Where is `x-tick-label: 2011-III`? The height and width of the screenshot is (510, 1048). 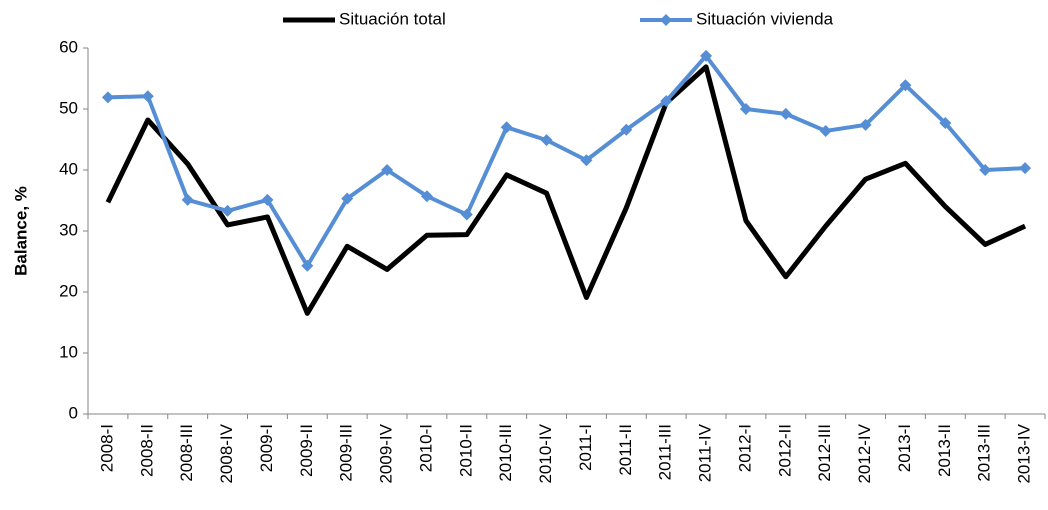 x-tick-label: 2011-III is located at coordinates (665, 452).